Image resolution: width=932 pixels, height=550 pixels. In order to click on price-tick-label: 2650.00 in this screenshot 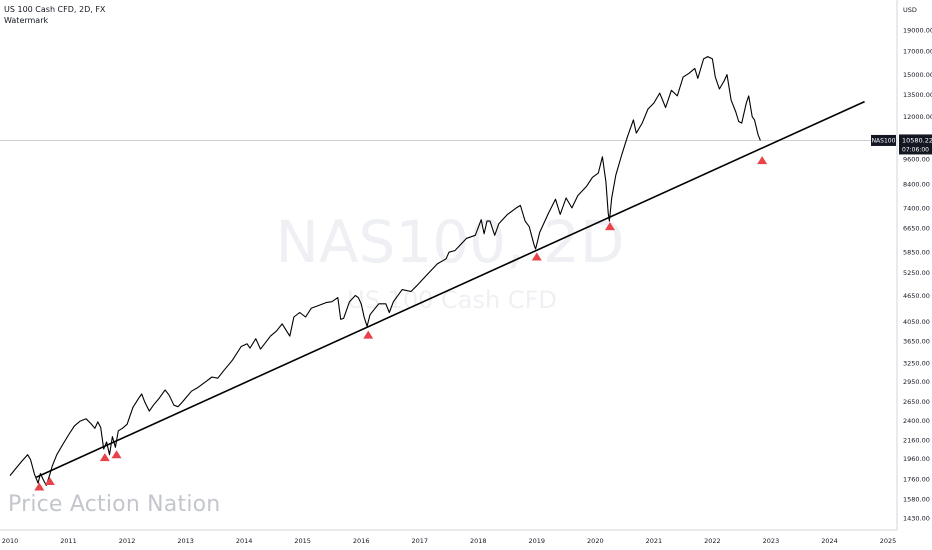, I will do `click(916, 402)`.